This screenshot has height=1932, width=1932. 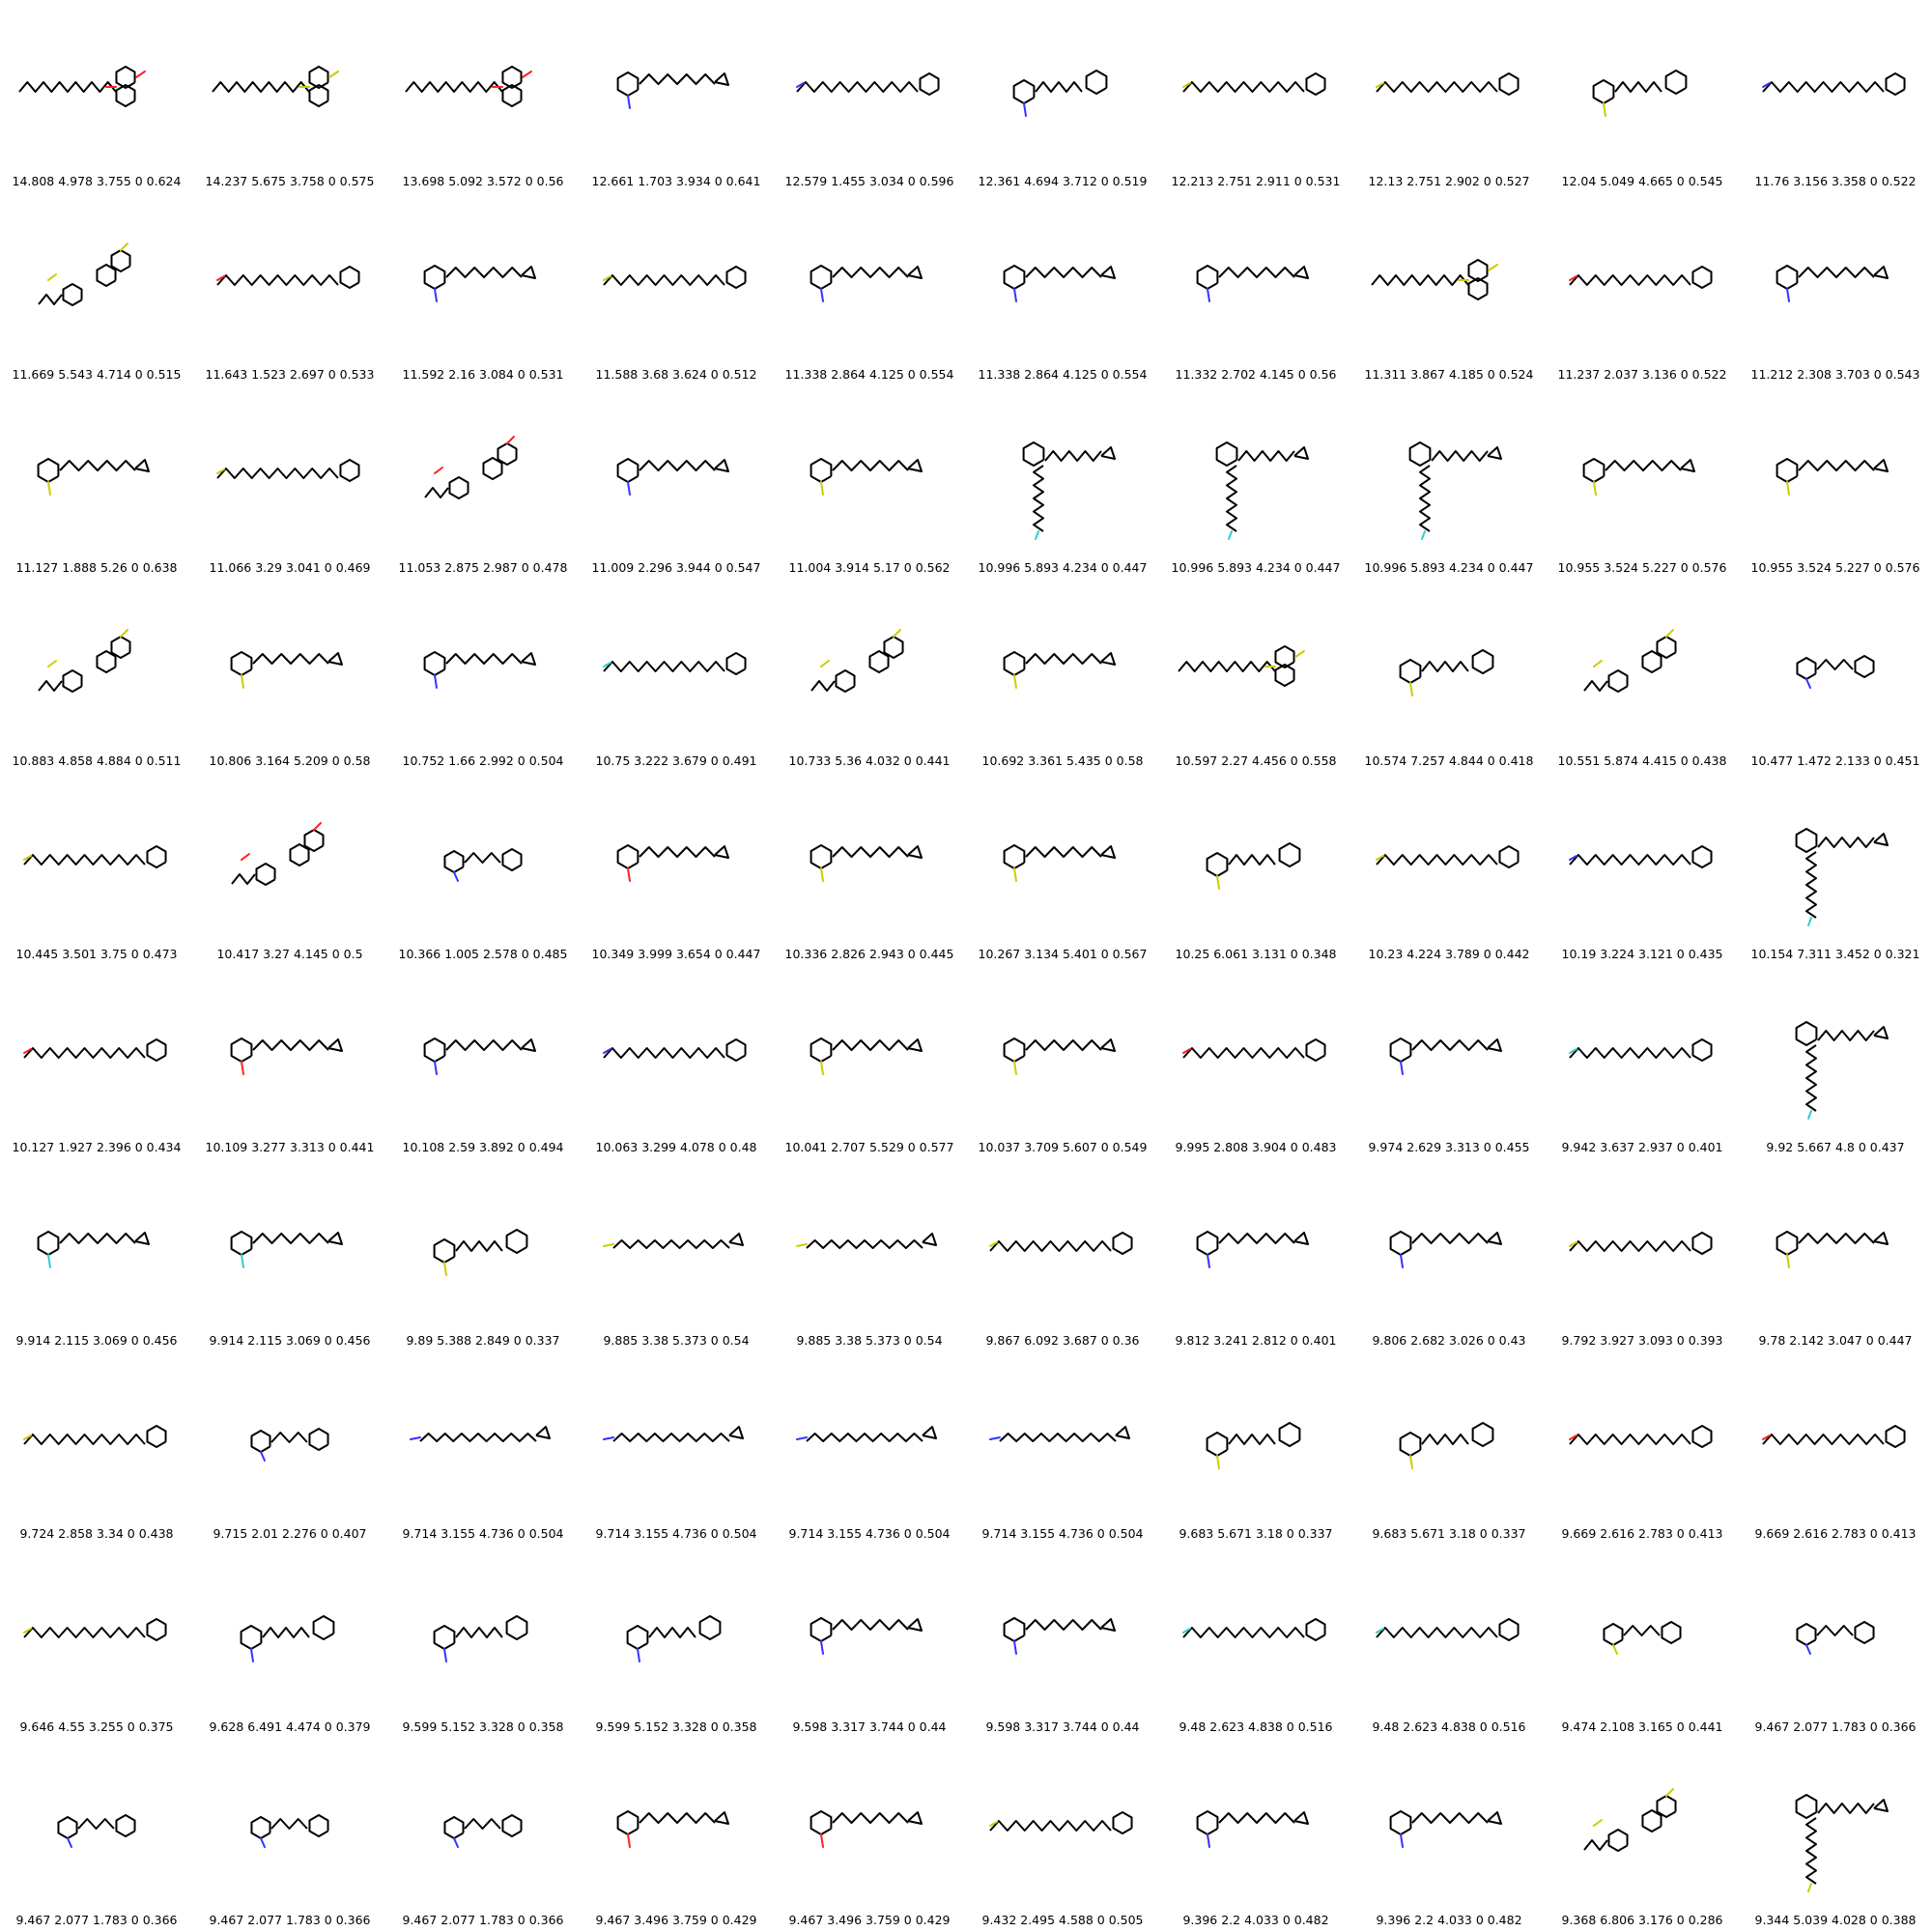 What do you see at coordinates (869, 954) in the screenshot?
I see `molecule-score-caption: 10.336 2.826 2.943 0 0.445` at bounding box center [869, 954].